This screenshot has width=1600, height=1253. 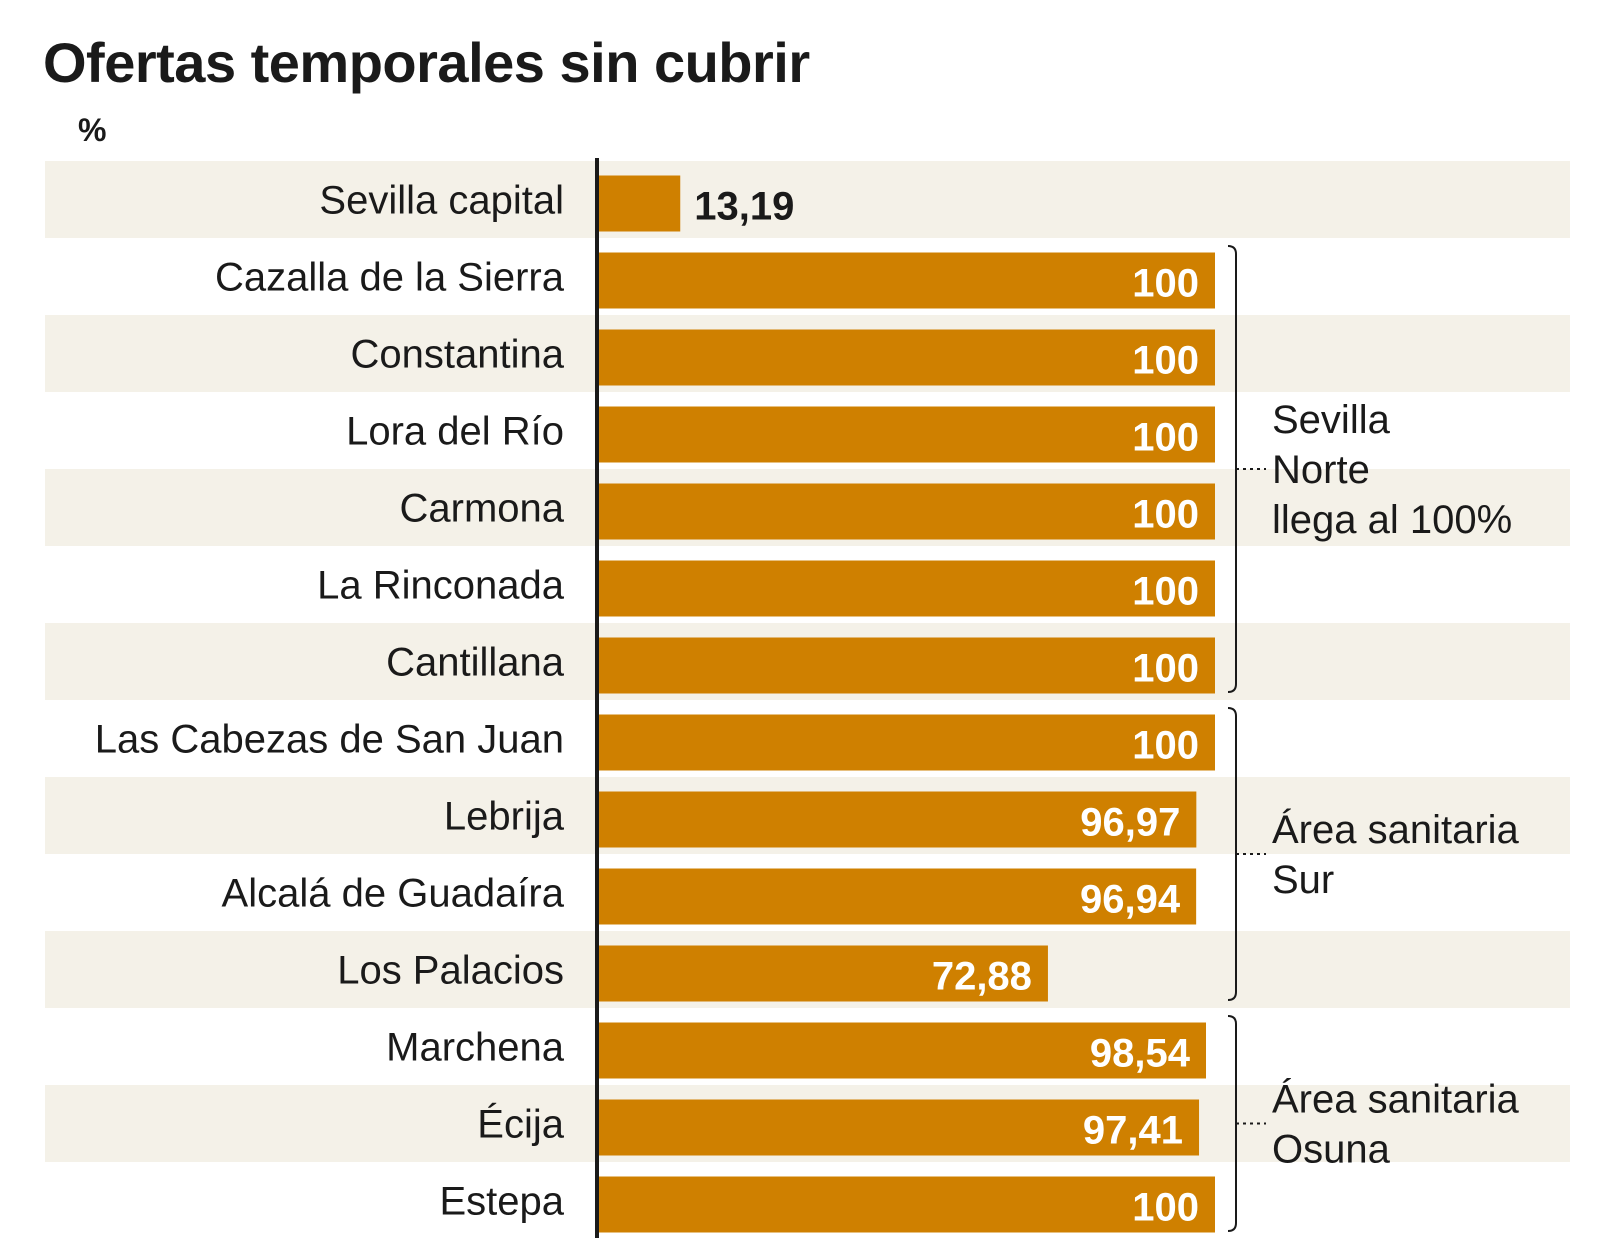 What do you see at coordinates (1303, 880) in the screenshot?
I see `group-label: Sur` at bounding box center [1303, 880].